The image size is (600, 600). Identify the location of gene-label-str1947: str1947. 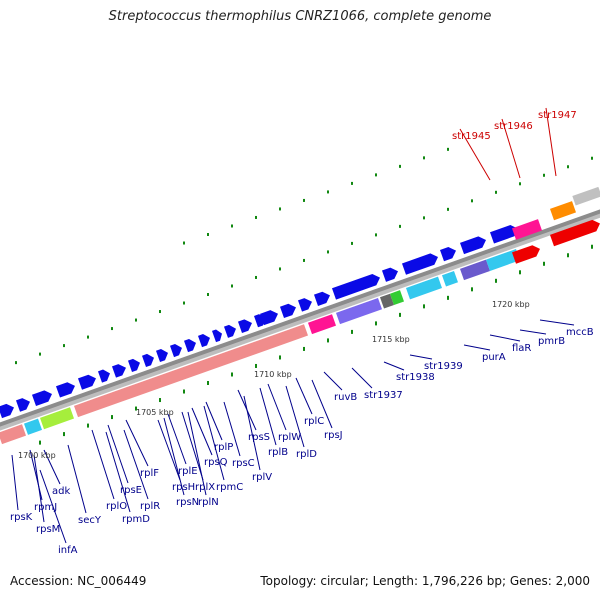
(557, 115).